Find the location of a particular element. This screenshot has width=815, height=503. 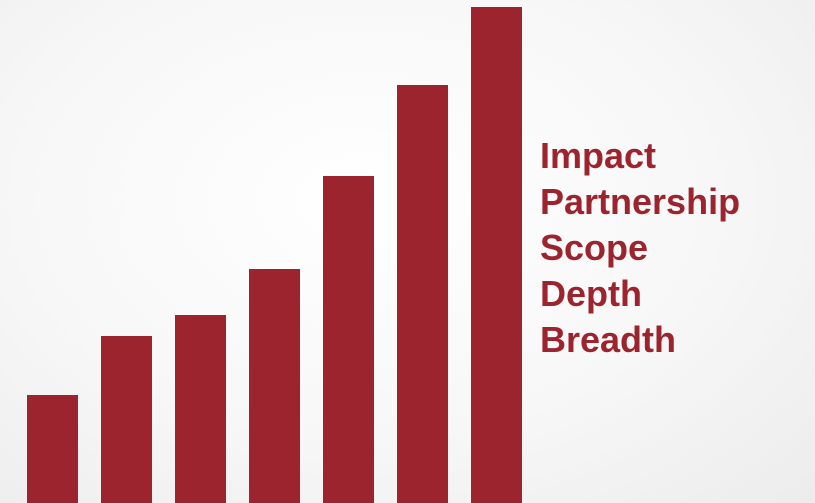

label-item: Scope is located at coordinates (594, 247).